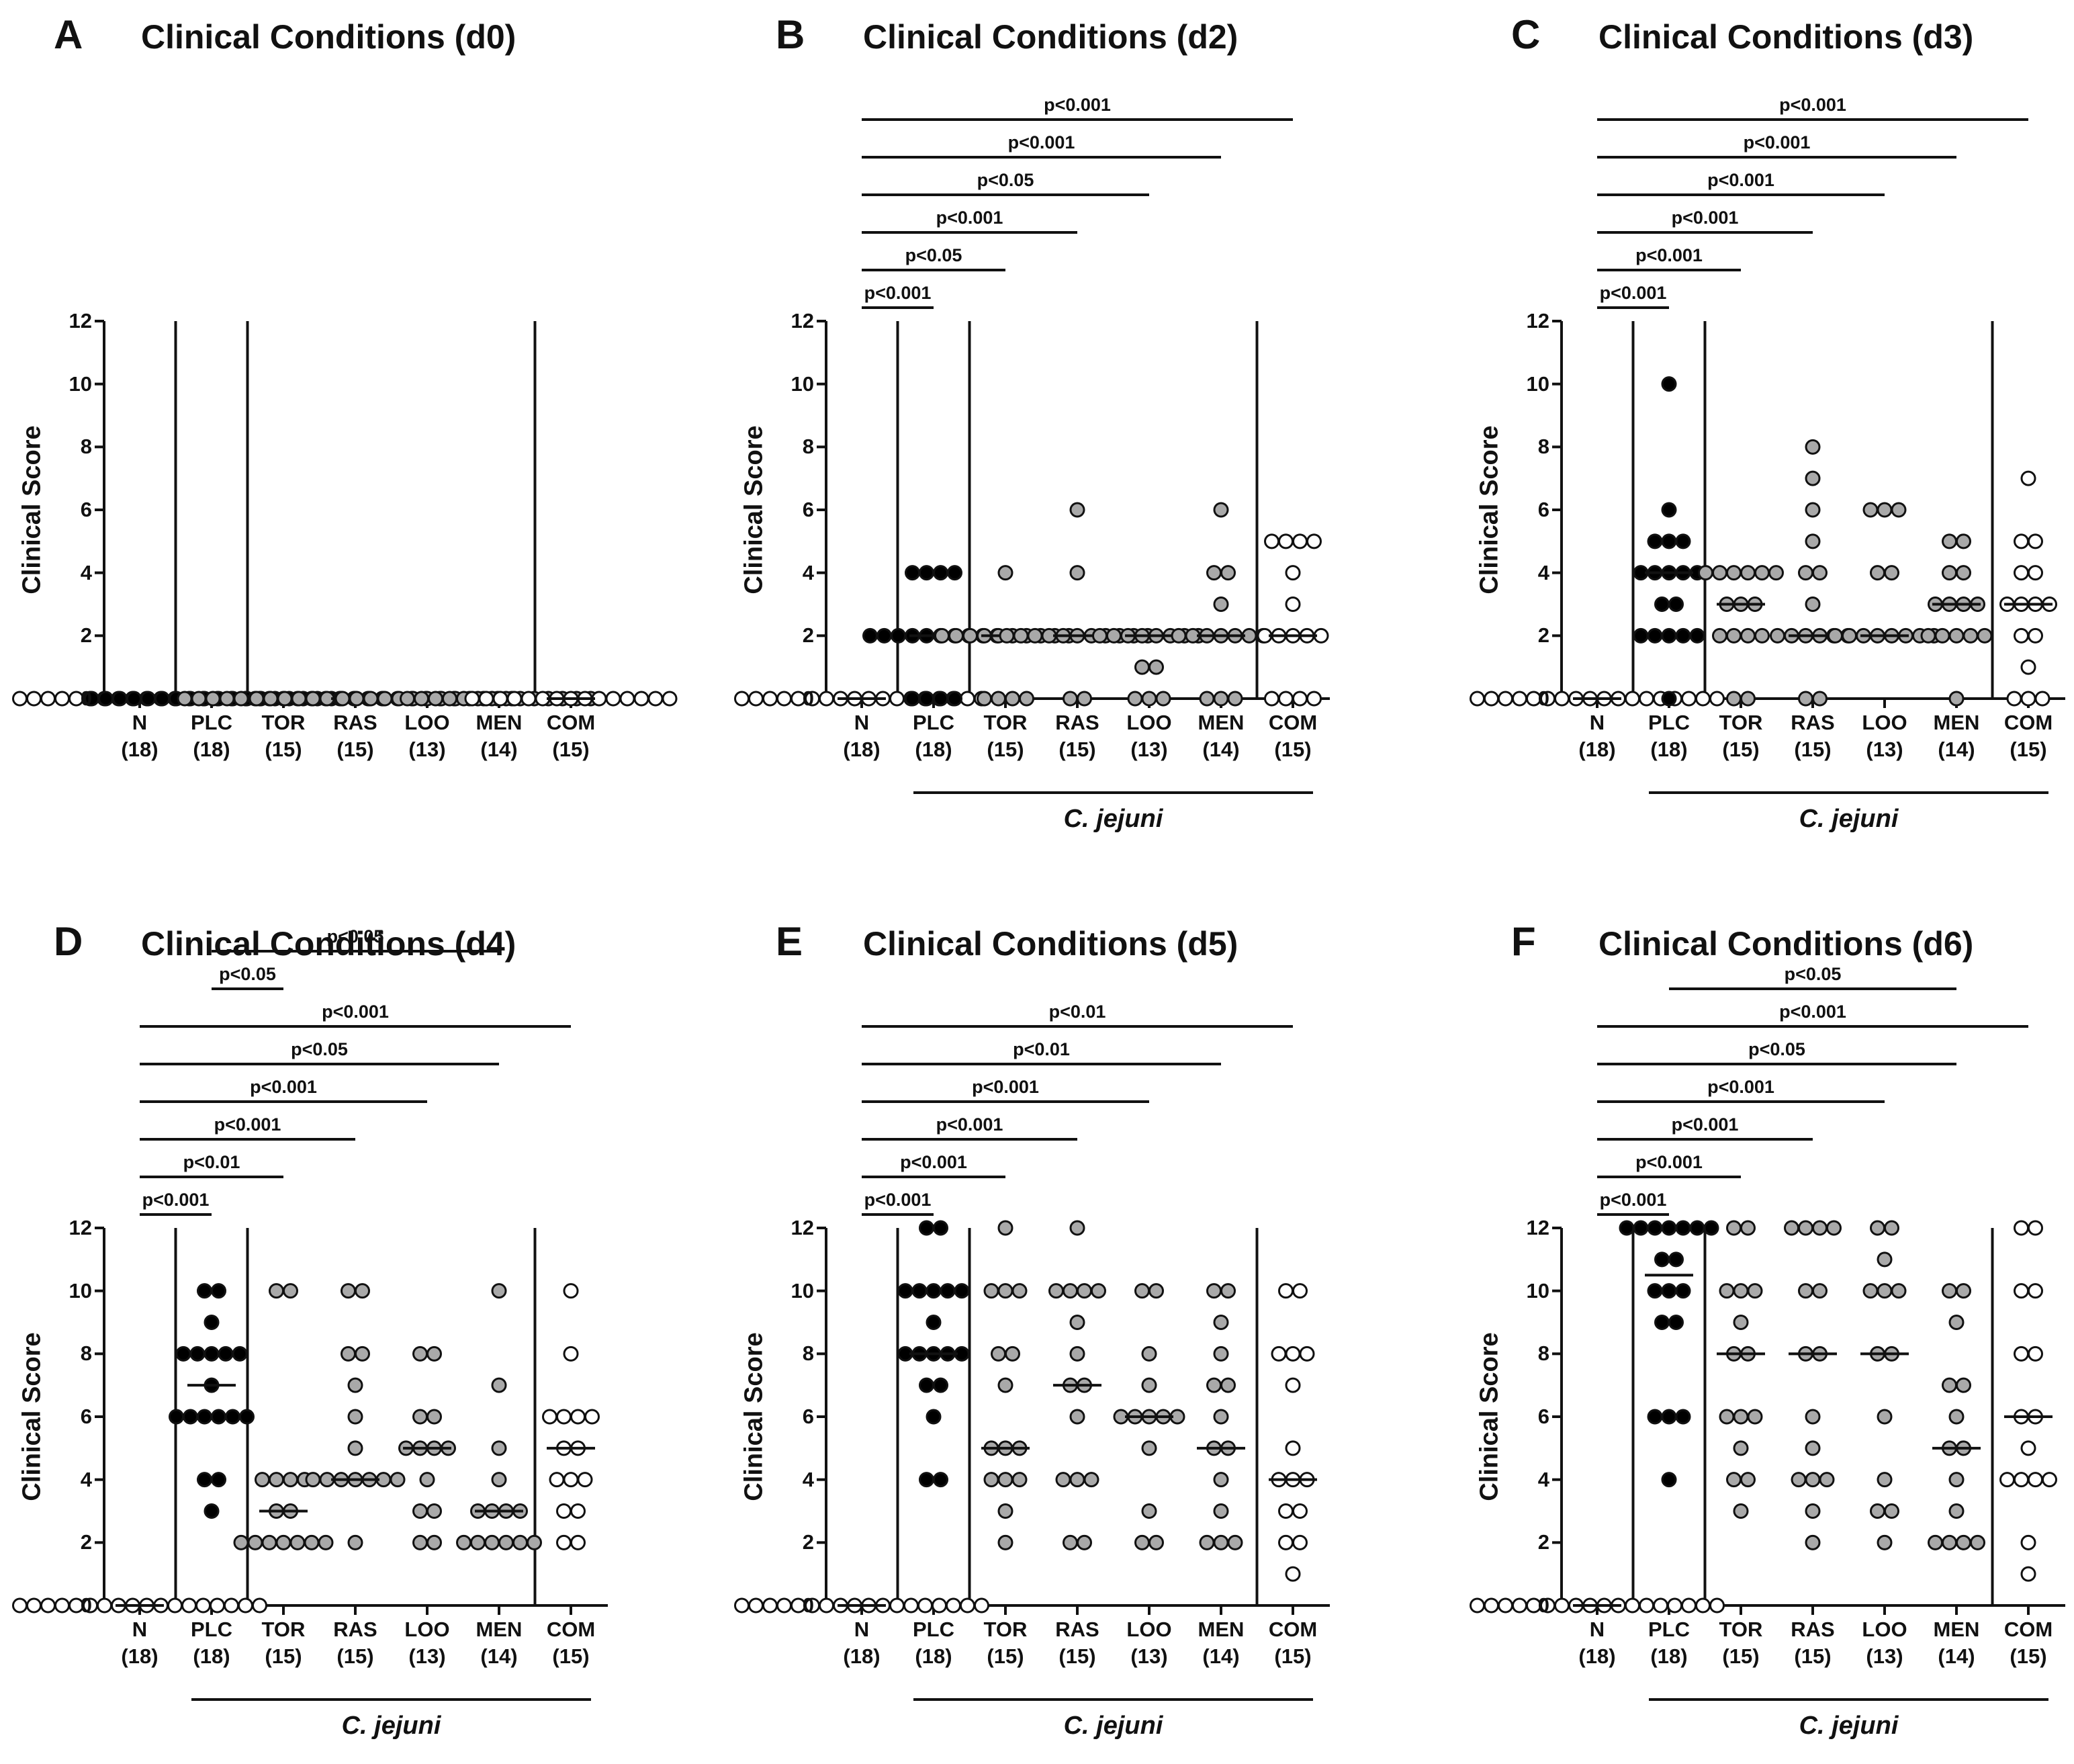 Image resolution: width=2074 pixels, height=1764 pixels. Describe the element at coordinates (140, 1656) in the screenshot. I see `category-n-label: (18)` at that location.